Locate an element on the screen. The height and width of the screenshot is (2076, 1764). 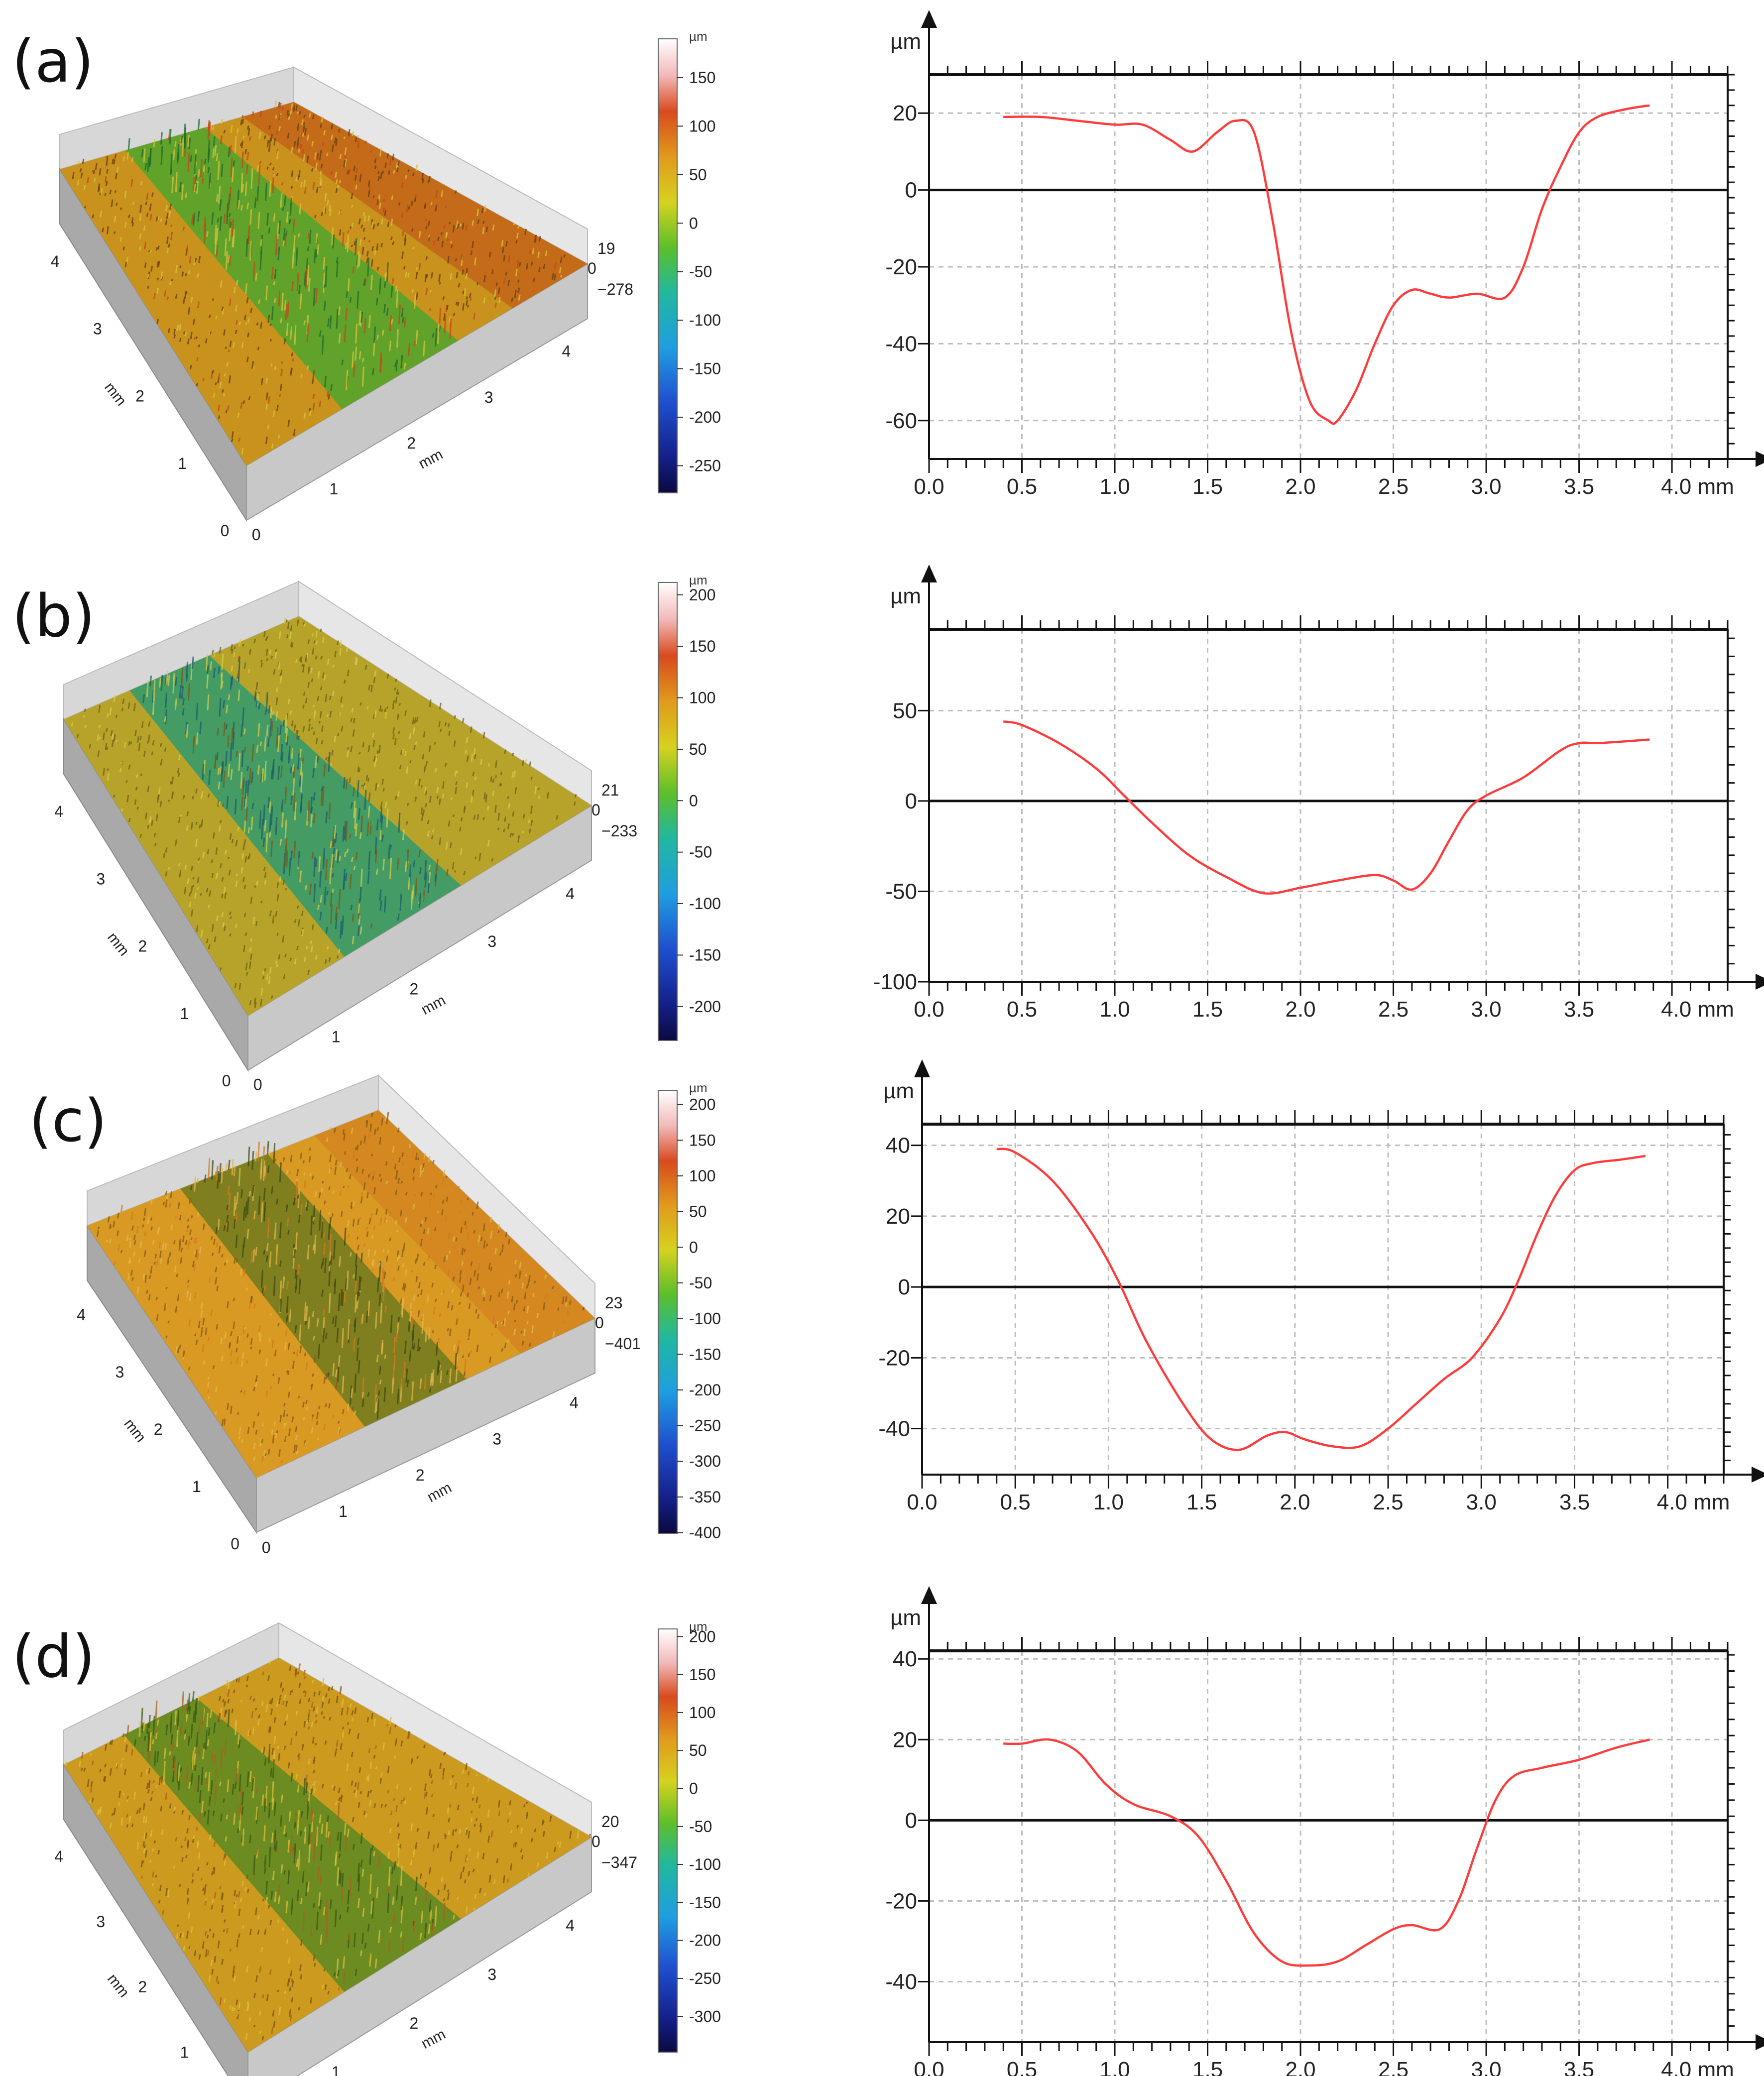
y-tick-label: 50 is located at coordinates (905, 710).